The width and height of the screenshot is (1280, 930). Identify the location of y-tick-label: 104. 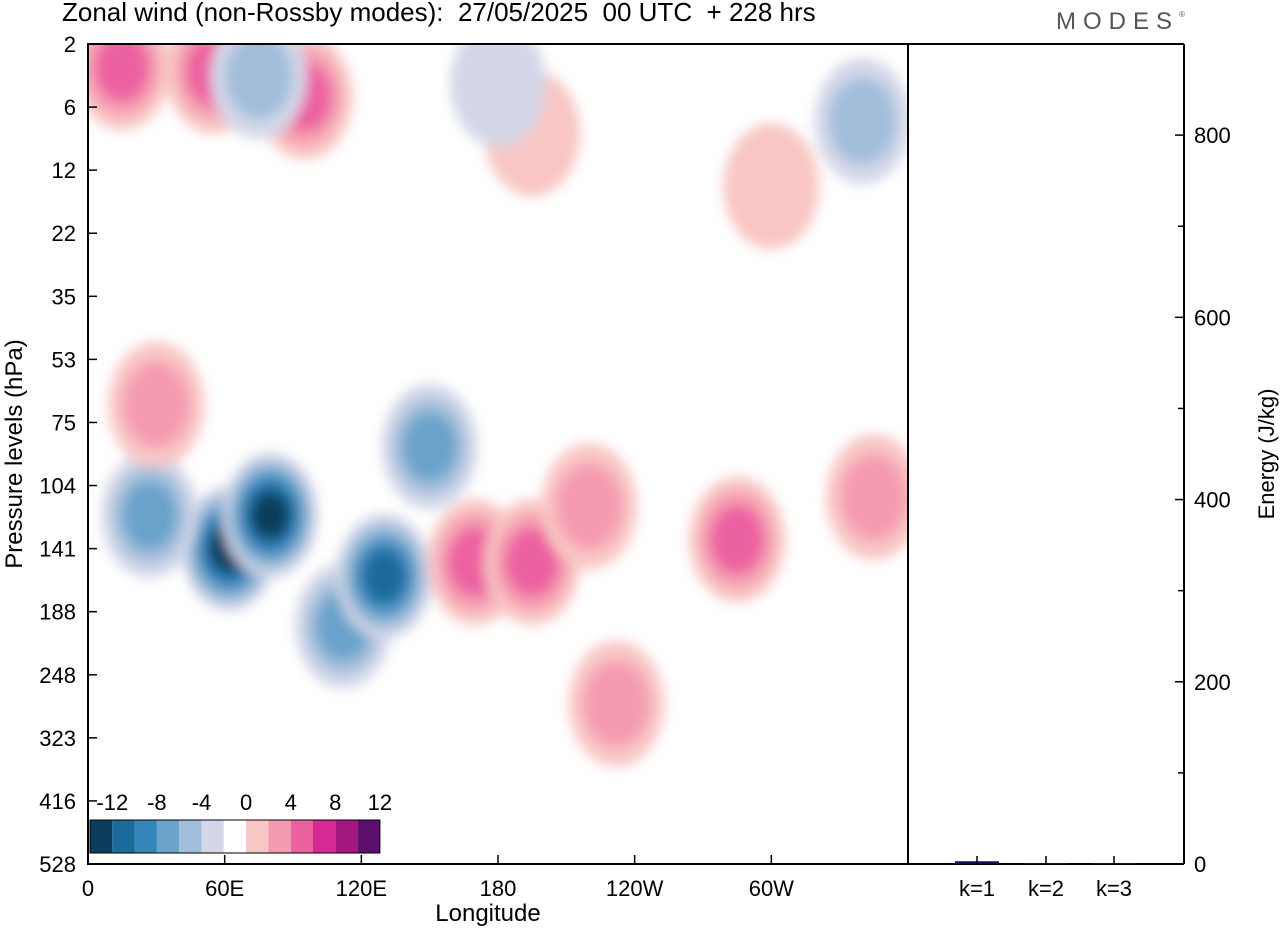
(57, 486).